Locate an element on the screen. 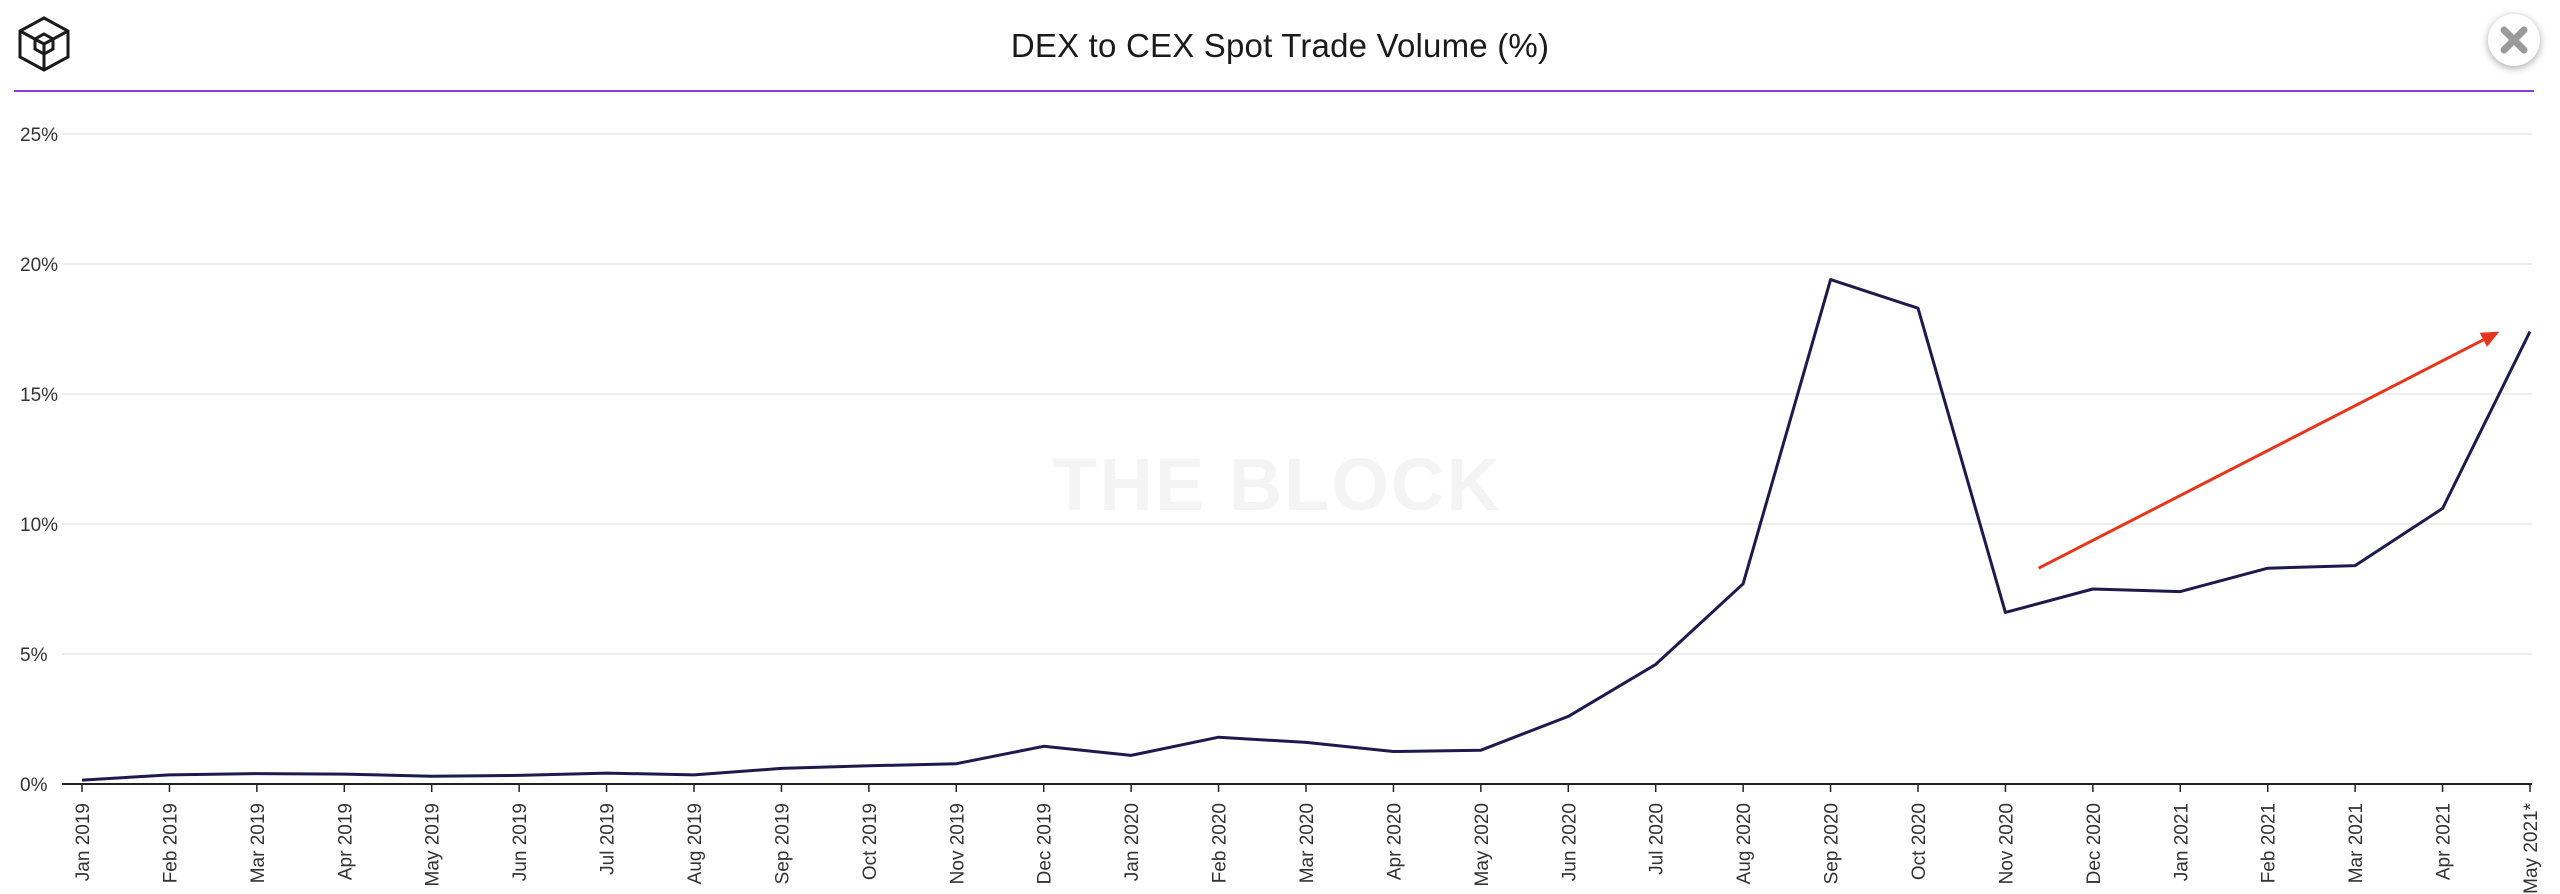  x-tick-label: Sep 2019 is located at coordinates (782, 843).